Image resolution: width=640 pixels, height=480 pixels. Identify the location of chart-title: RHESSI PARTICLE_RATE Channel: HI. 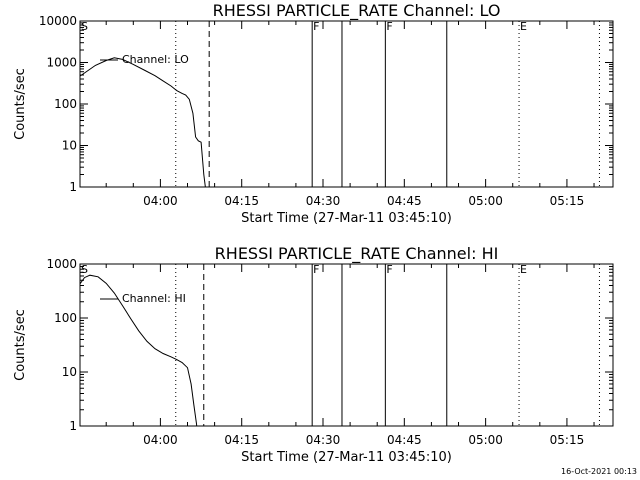
(357, 254).